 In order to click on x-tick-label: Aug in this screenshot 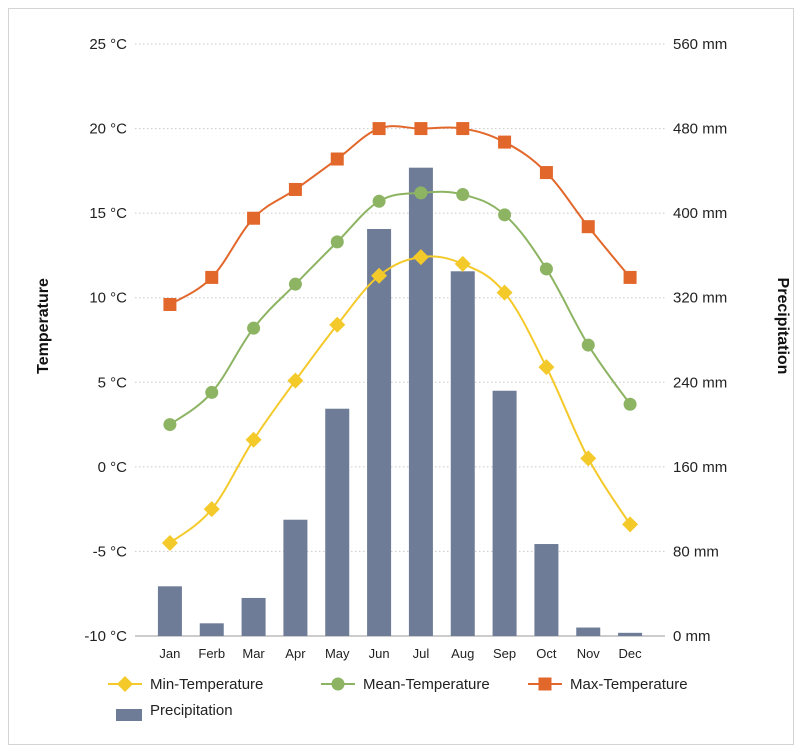, I will do `click(462, 653)`.